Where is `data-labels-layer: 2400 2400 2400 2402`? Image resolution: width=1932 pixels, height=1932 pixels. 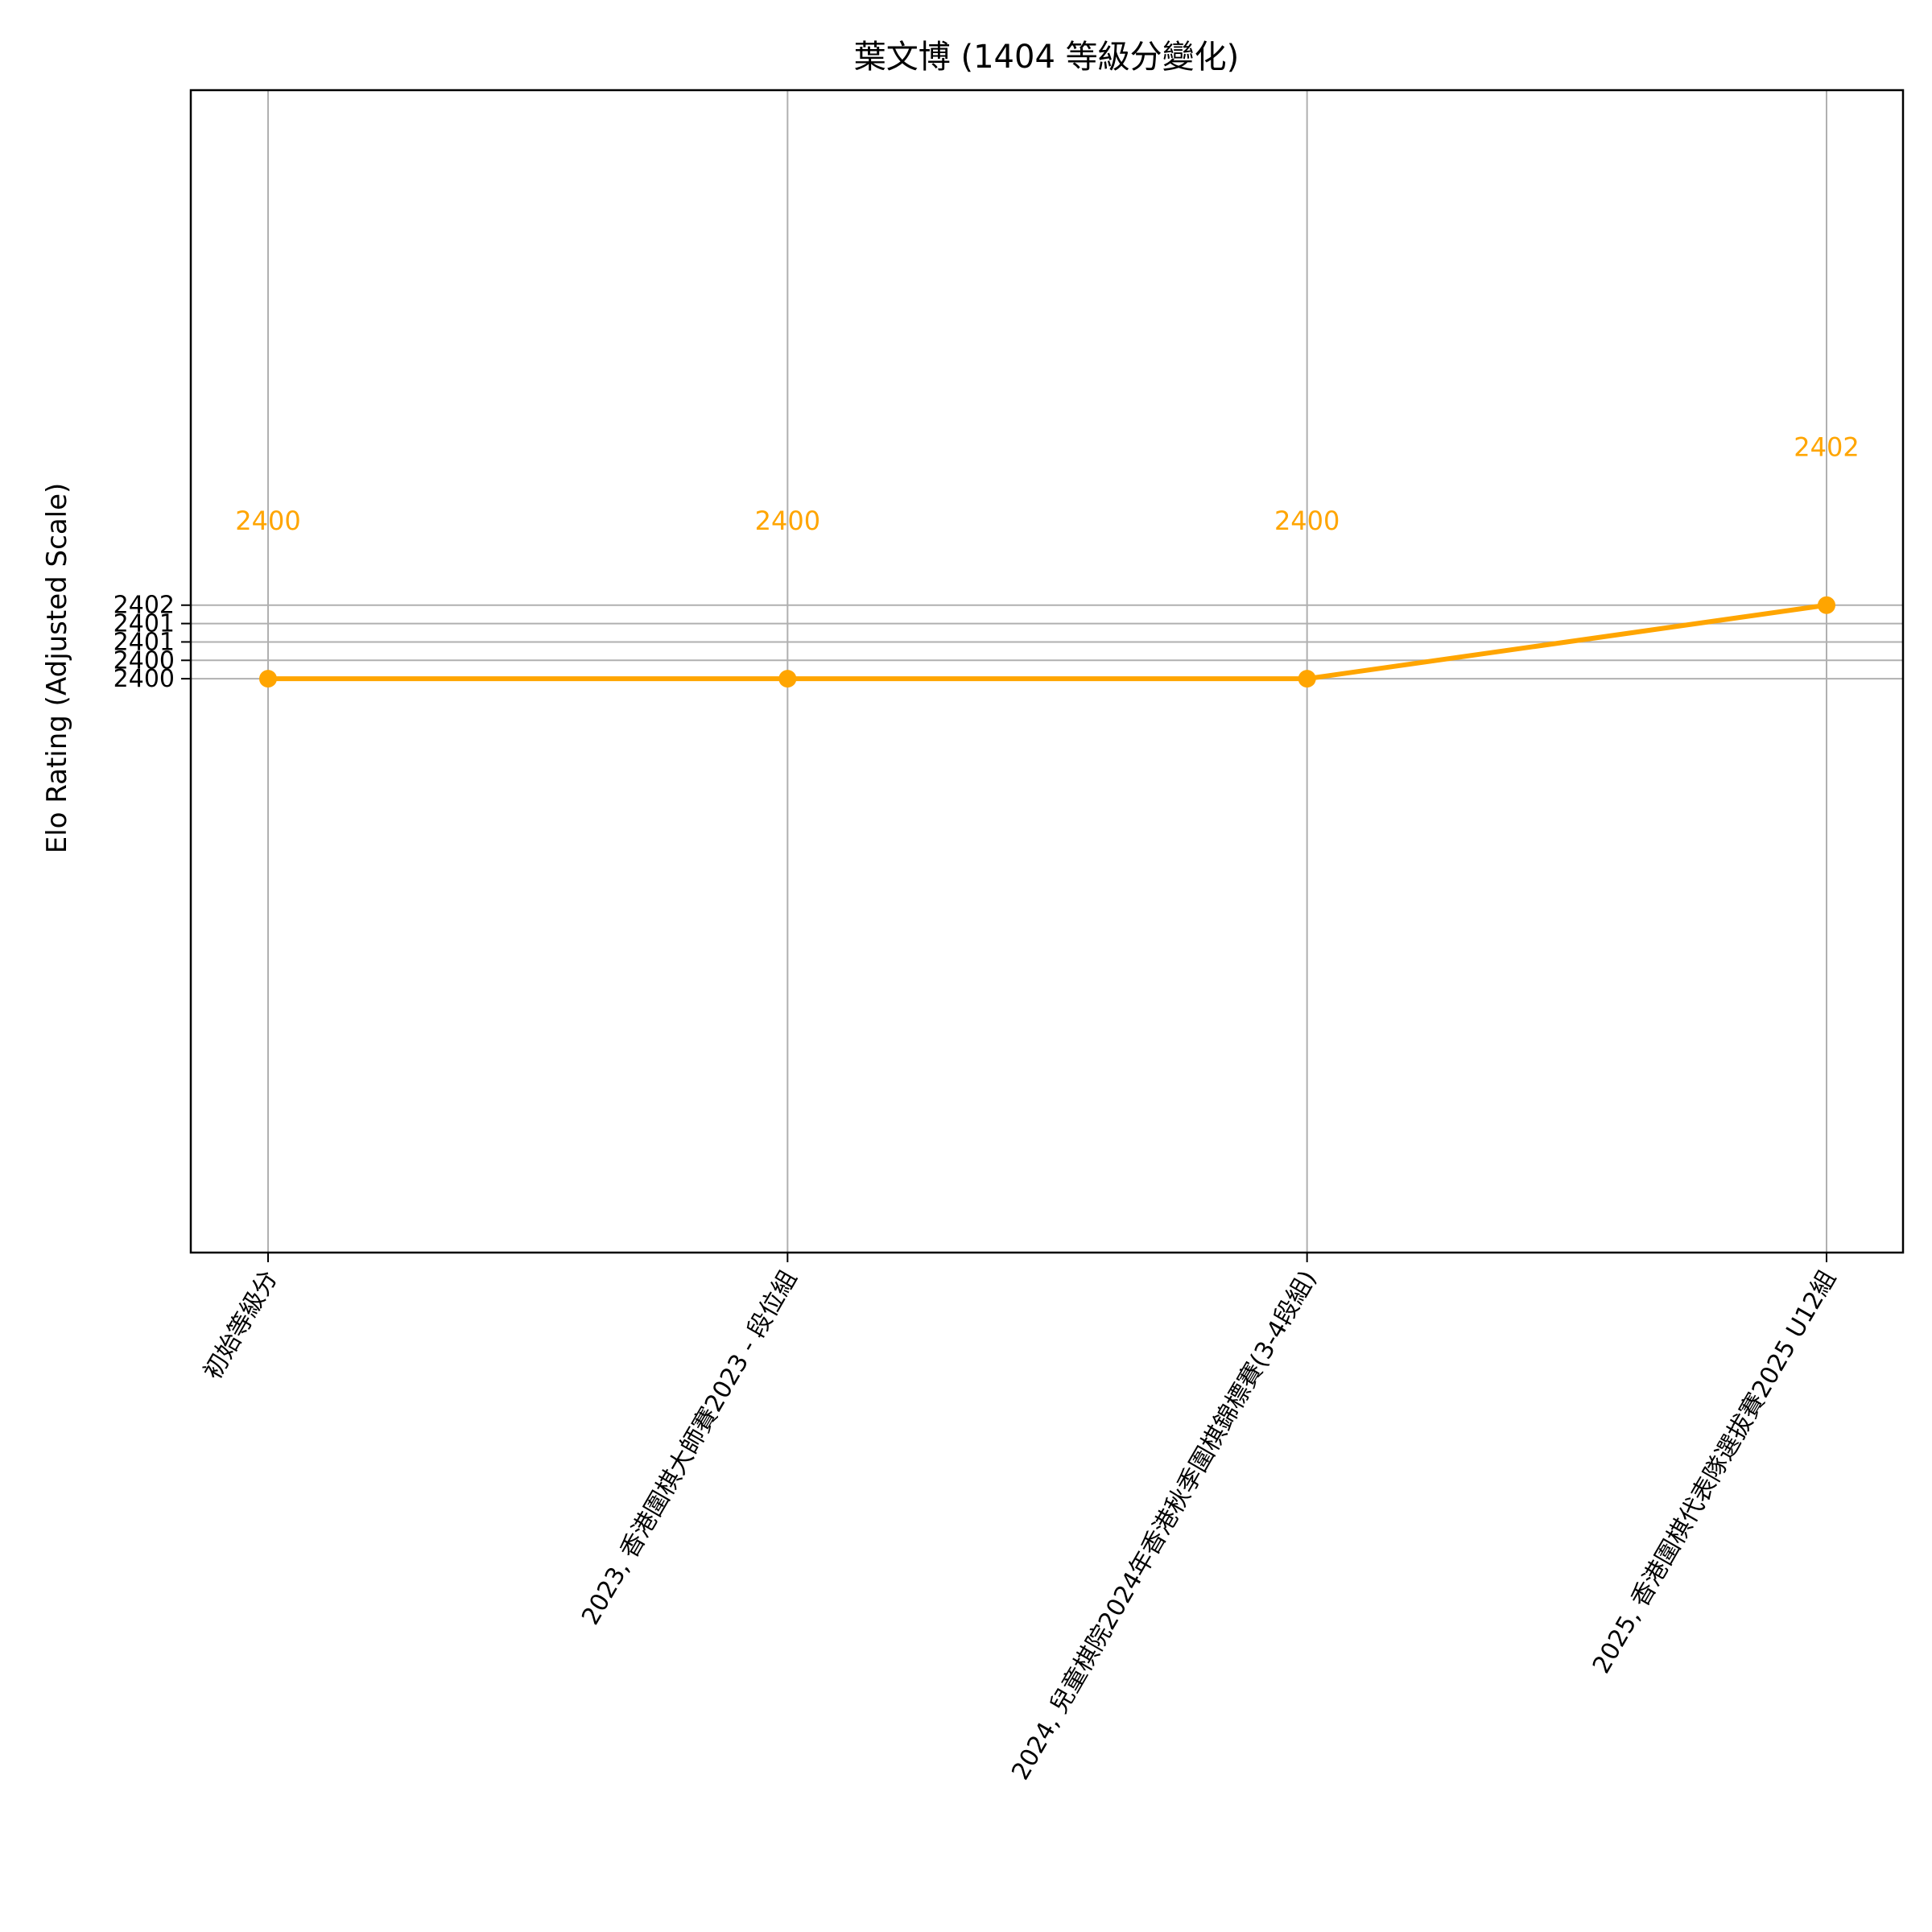
data-labels-layer: 2400 2400 2400 2402 is located at coordinates (1047, 484).